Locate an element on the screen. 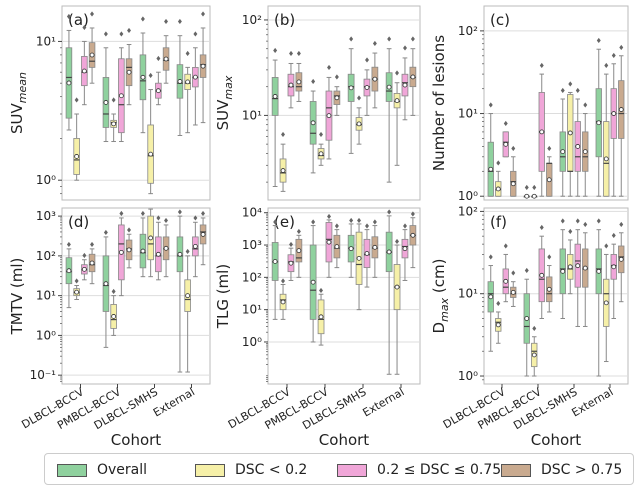 The width and height of the screenshot is (640, 490). category-dlbcl-smhs: ♦♦♦♦ is located at coordinates (363, 264).